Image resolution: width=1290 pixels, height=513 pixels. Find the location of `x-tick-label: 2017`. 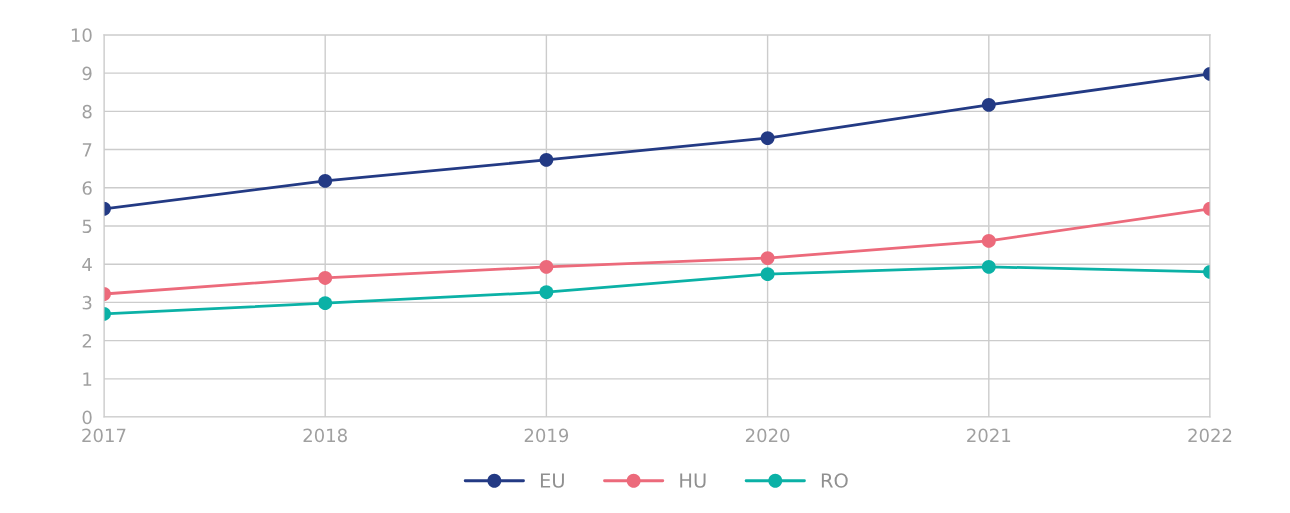

x-tick-label: 2017 is located at coordinates (104, 435).